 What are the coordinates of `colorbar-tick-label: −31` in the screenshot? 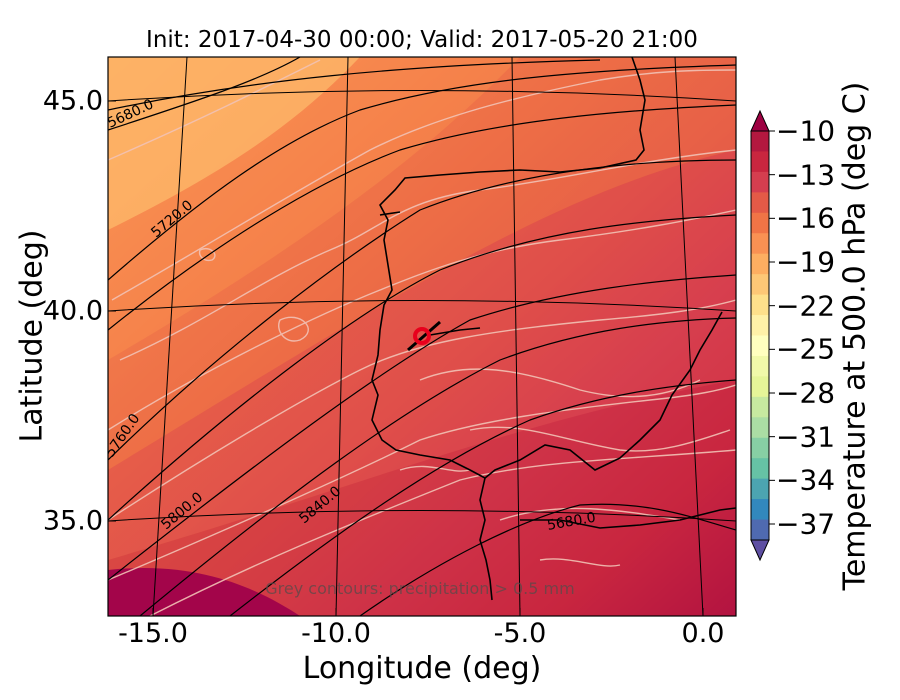 It's located at (806, 437).